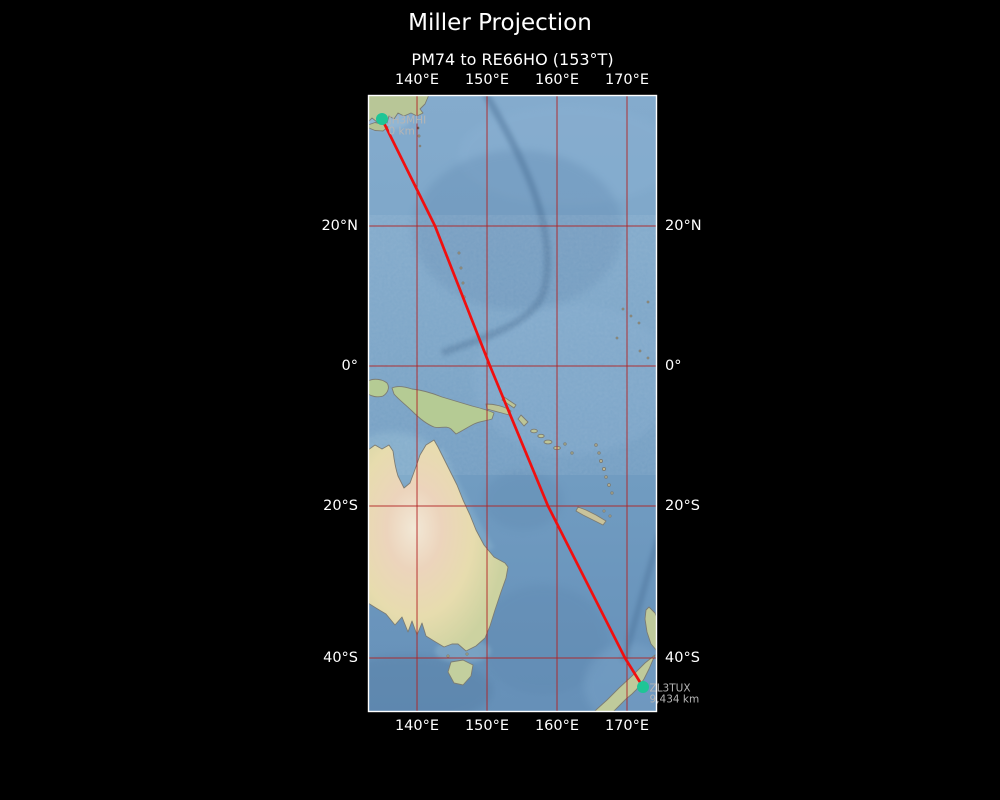  What do you see at coordinates (381, 119) in the screenshot?
I see `start-marker` at bounding box center [381, 119].